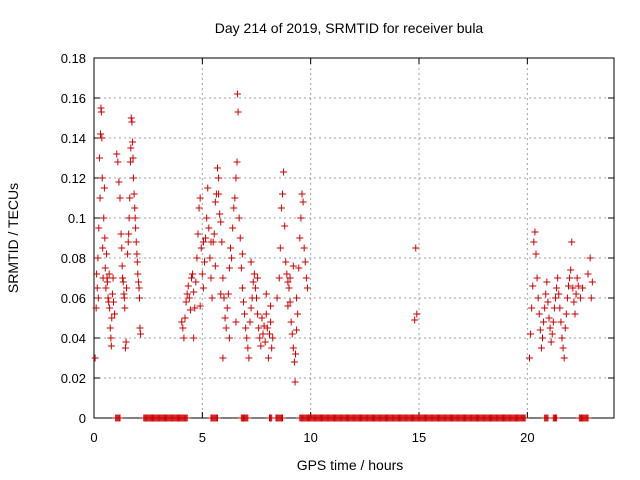  What do you see at coordinates (73, 178) in the screenshot?
I see `y-tick-label: 0.12` at bounding box center [73, 178].